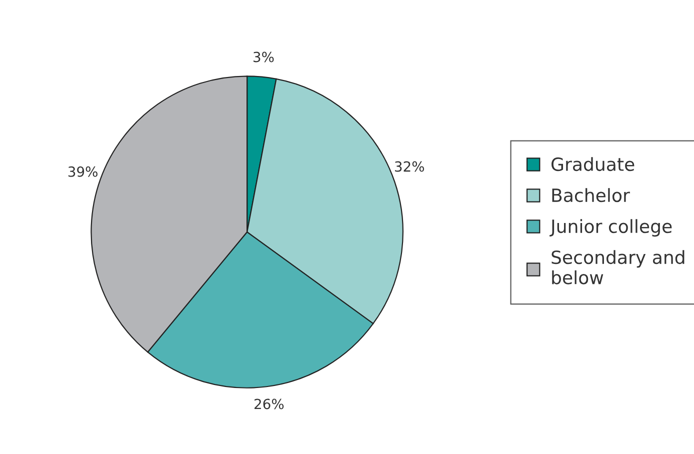 The height and width of the screenshot is (454, 694). What do you see at coordinates (591, 195) in the screenshot?
I see `legend-label: Bachelor` at bounding box center [591, 195].